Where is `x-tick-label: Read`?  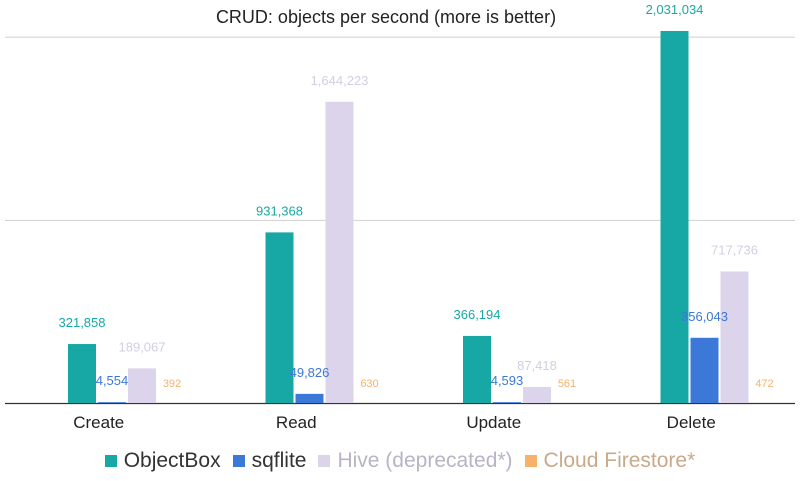
x-tick-label: Read is located at coordinates (296, 422).